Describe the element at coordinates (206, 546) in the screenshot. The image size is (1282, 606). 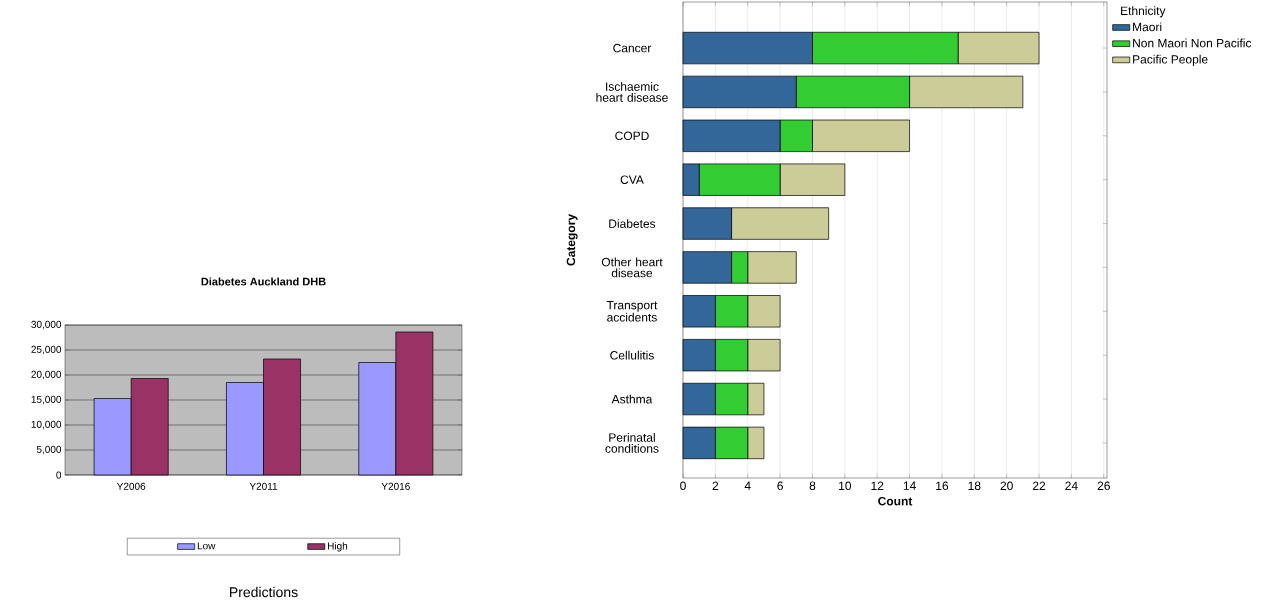
I see `legend-label: Low` at that location.